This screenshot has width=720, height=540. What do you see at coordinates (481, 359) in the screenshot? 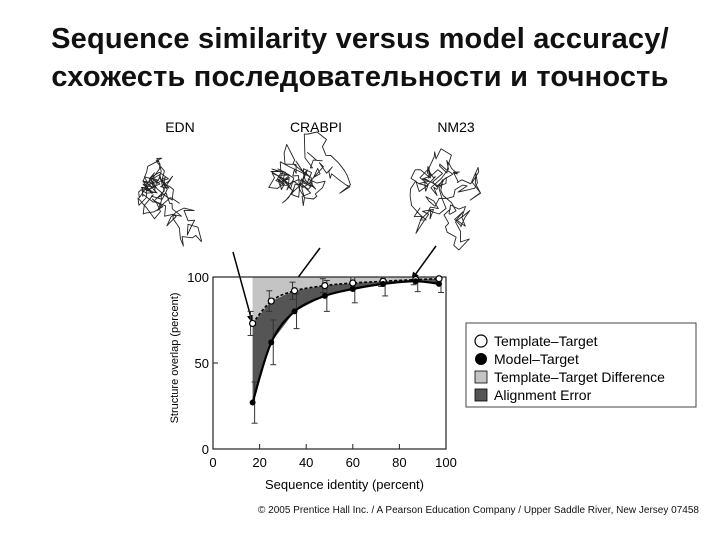
I see `legend-filled-circle-icon` at bounding box center [481, 359].